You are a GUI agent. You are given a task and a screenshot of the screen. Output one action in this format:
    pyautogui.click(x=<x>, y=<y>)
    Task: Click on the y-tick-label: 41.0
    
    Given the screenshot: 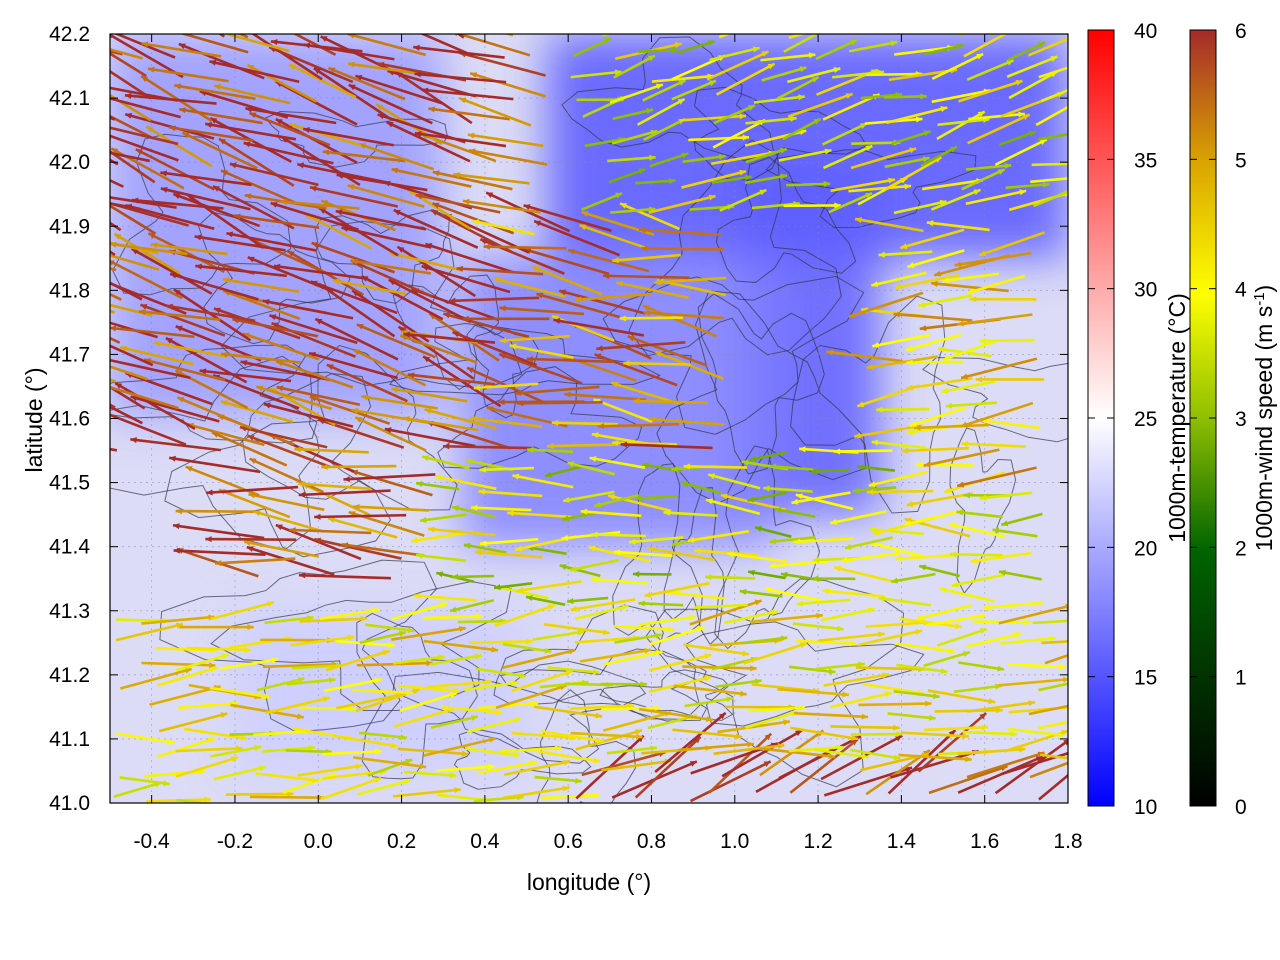 What is the action you would take?
    pyautogui.click(x=69, y=803)
    